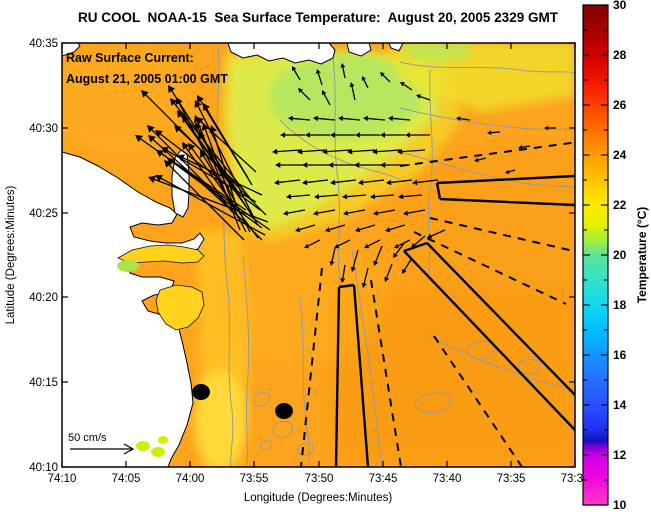  What do you see at coordinates (620, 455) in the screenshot?
I see `colorbar-tick-label: 12` at bounding box center [620, 455].